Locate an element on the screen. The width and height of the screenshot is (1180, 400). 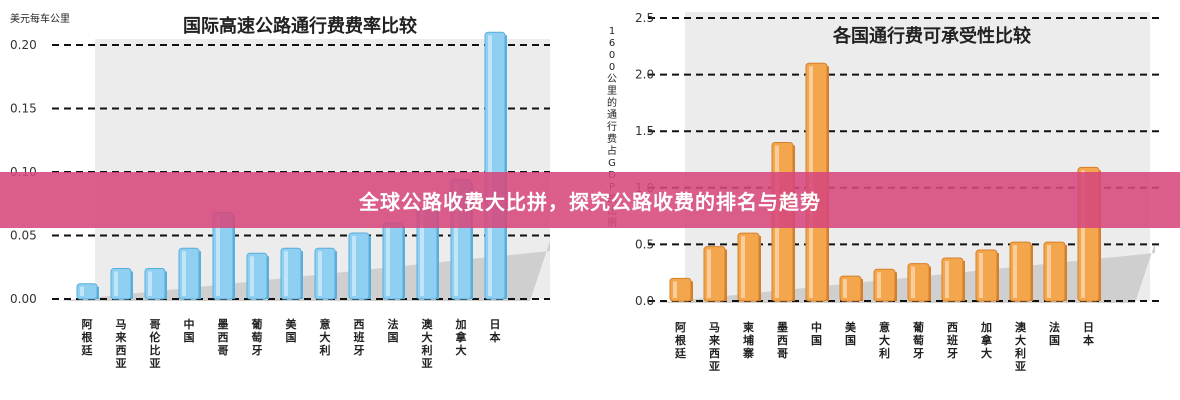
y-tick-label: 0.20 is located at coordinates (23, 45).